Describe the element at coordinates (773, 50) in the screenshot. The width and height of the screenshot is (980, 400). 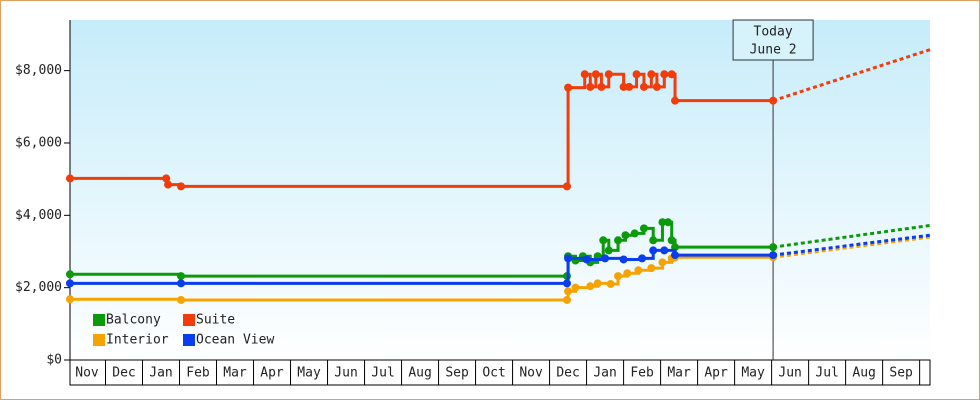
I see `today-label: June 2` at that location.